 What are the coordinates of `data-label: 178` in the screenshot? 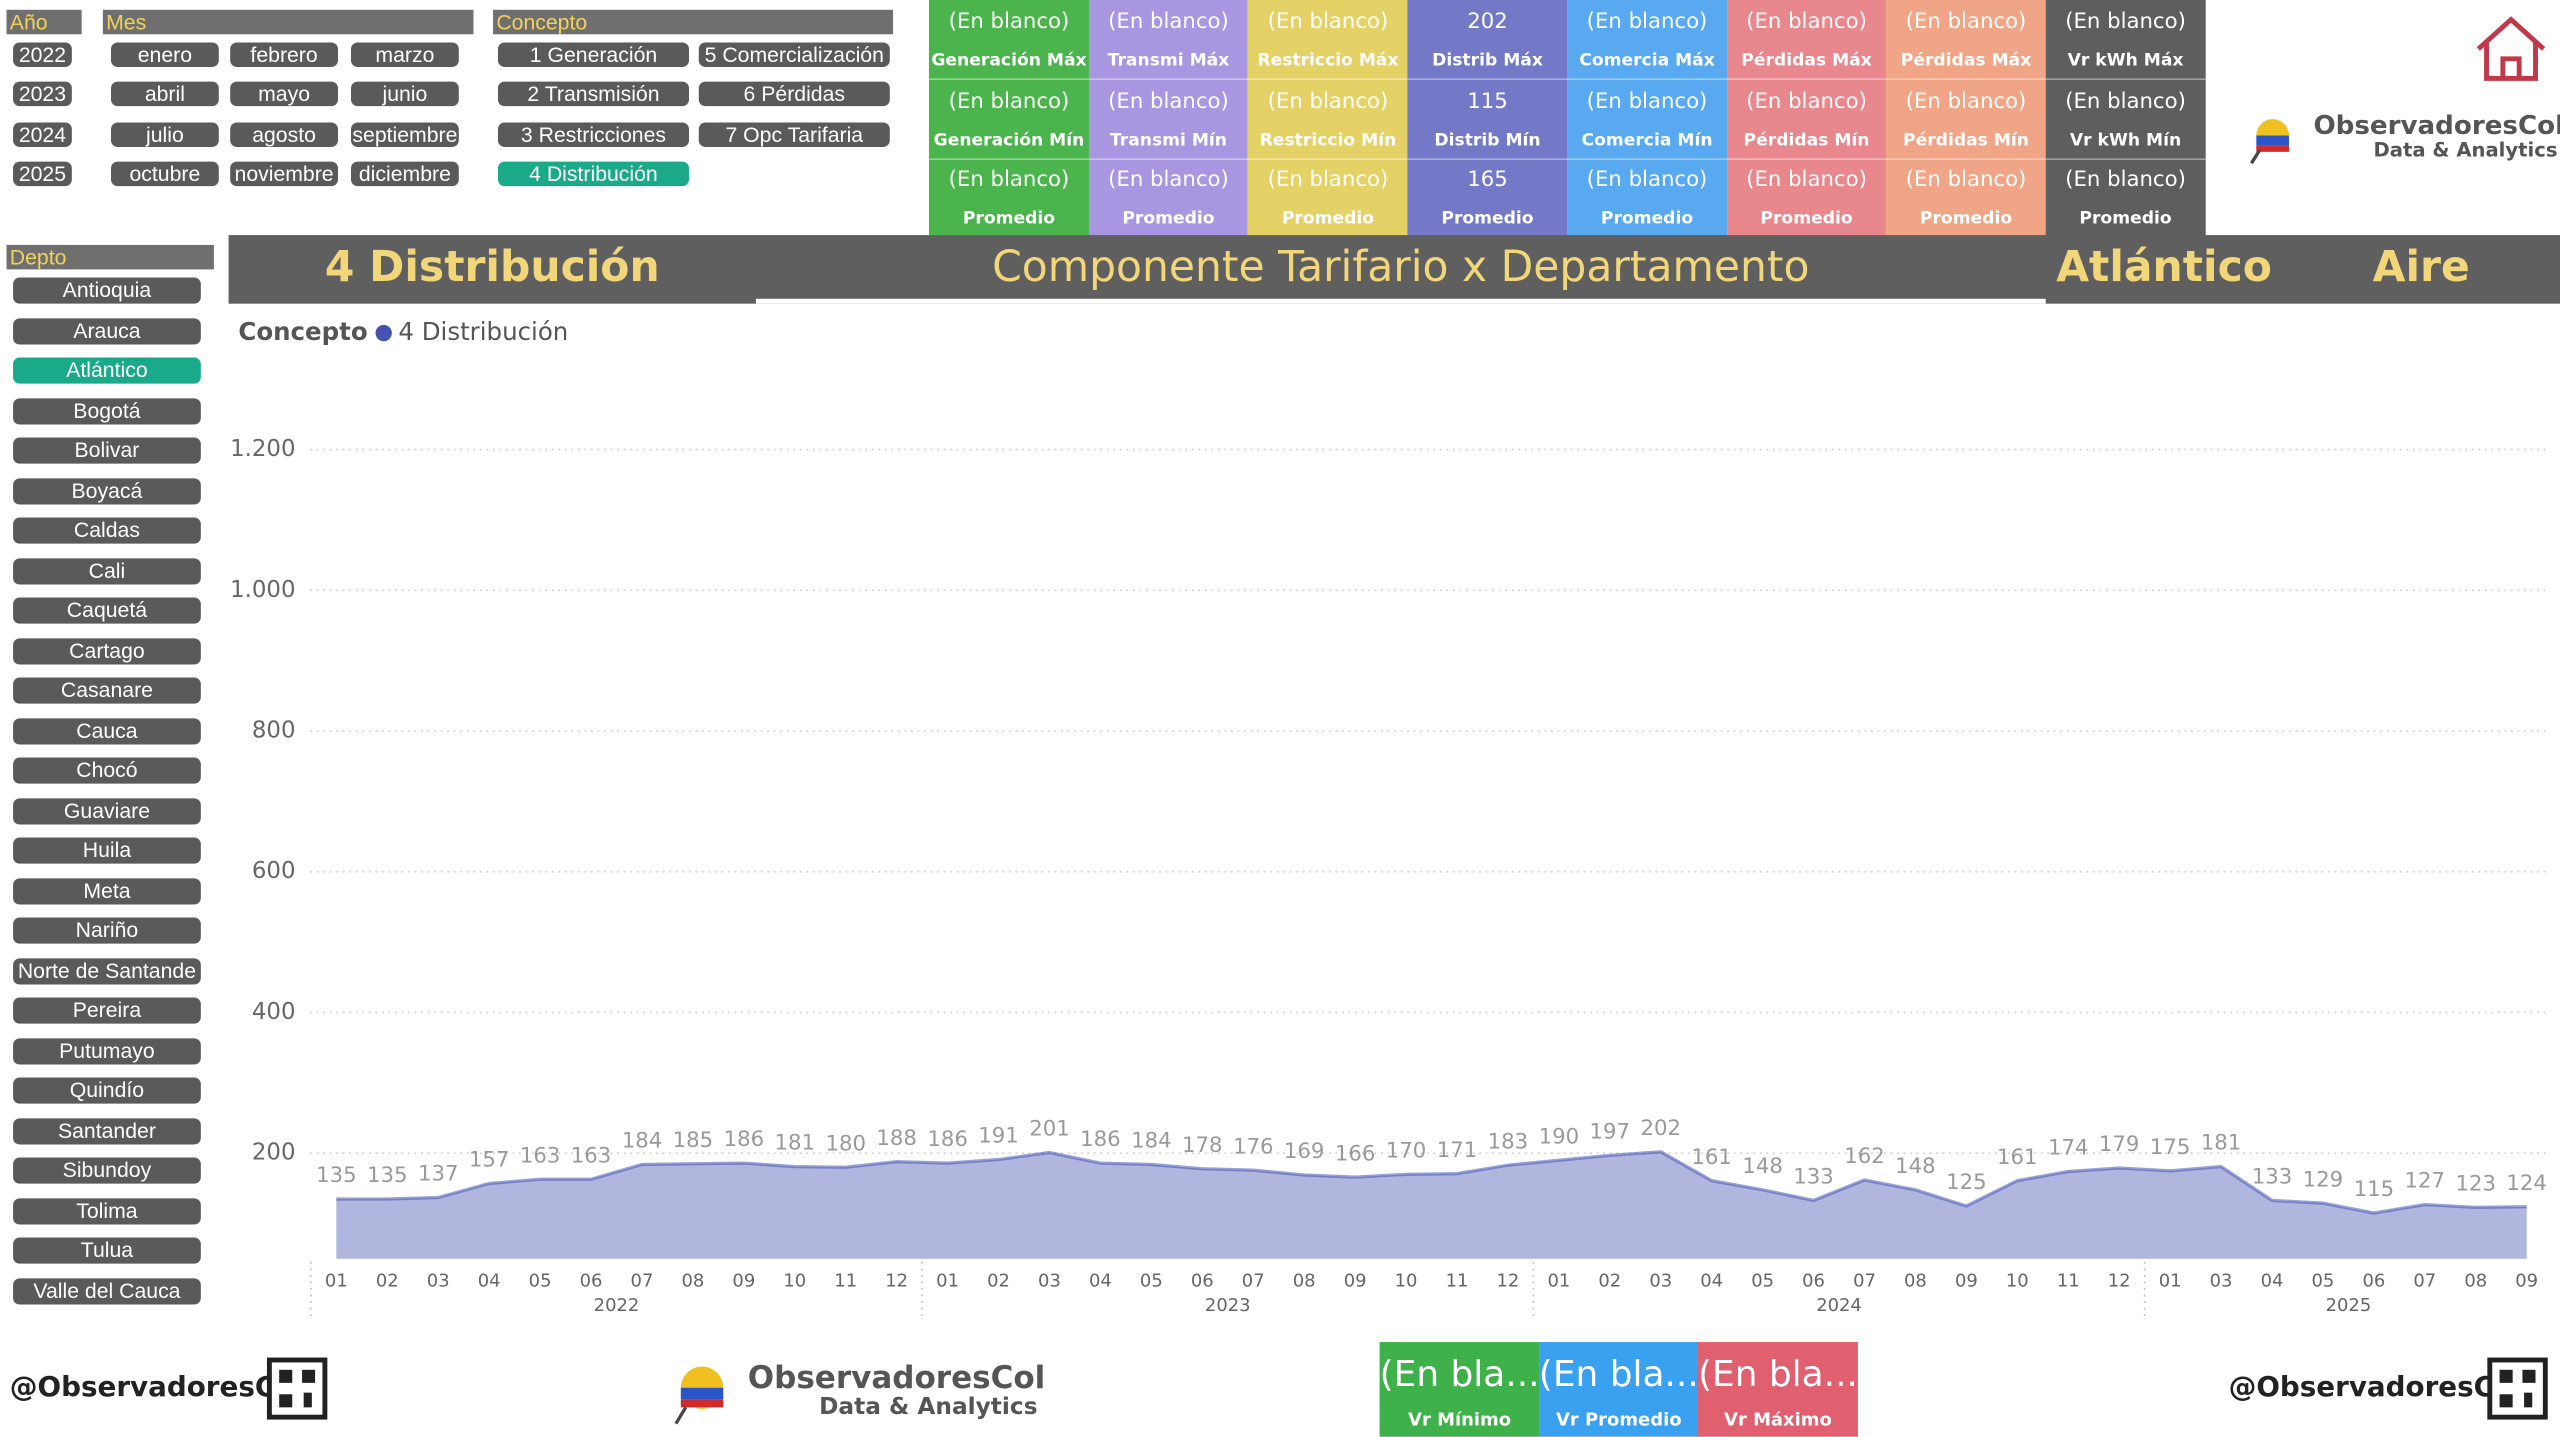 It's located at (1202, 1145).